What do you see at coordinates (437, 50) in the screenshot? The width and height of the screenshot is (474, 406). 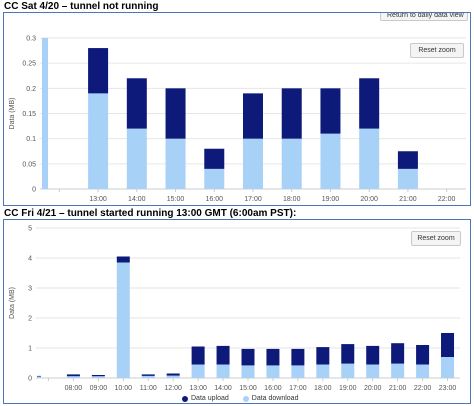 I see `reset-zoom-button-top: Reset zoom` at bounding box center [437, 50].